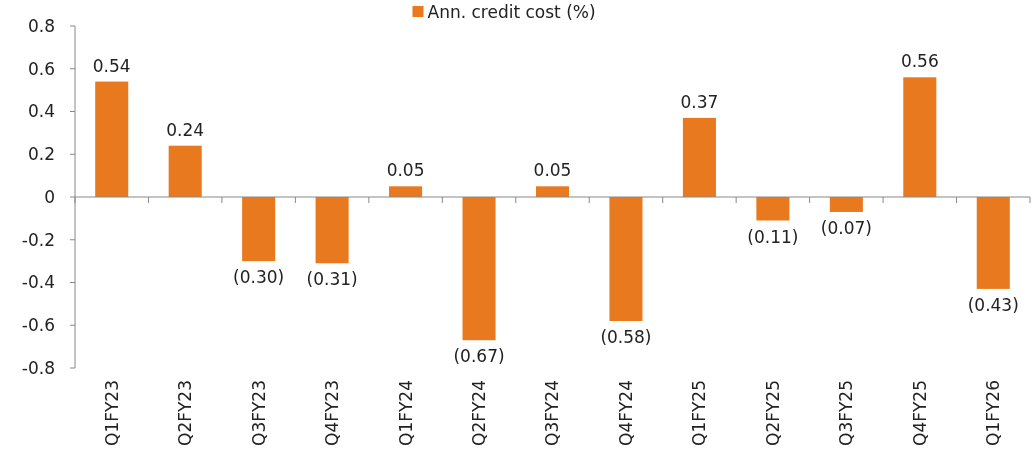 Image resolution: width=1035 pixels, height=461 pixels. Describe the element at coordinates (846, 227) in the screenshot. I see `data-label: (0.07)` at that location.